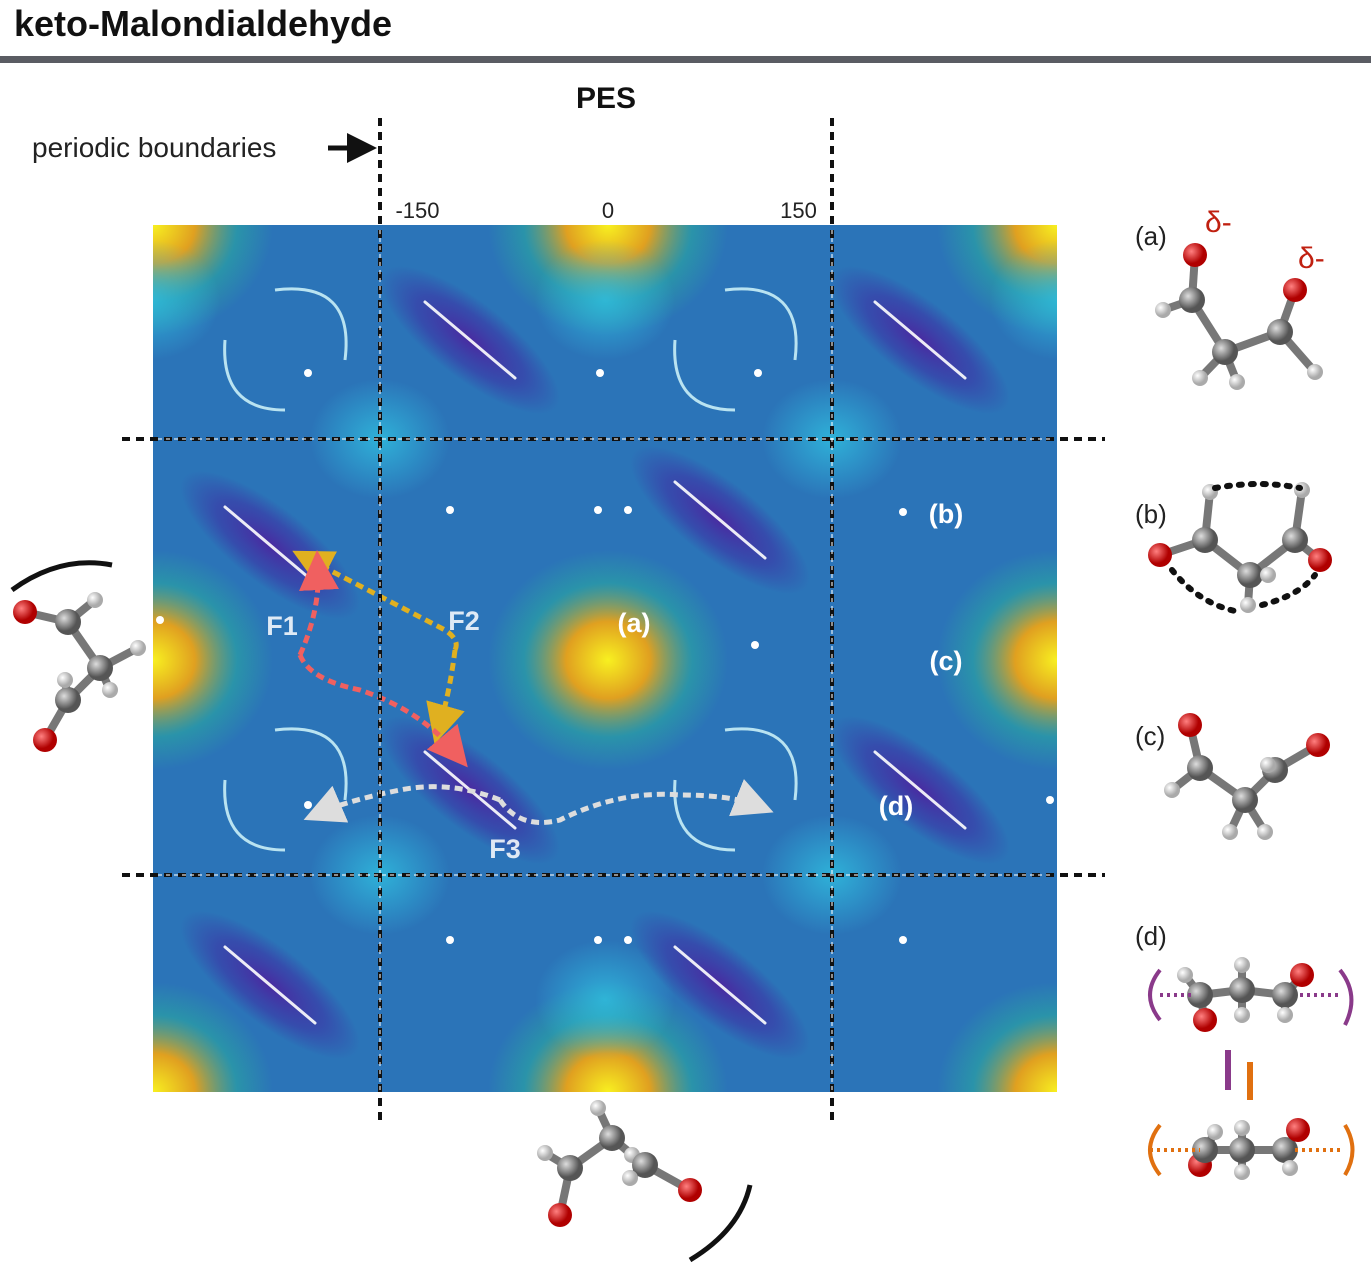 The width and height of the screenshot is (1371, 1267). I want to click on page-title: keto-Malondialdehyde, so click(203, 23).